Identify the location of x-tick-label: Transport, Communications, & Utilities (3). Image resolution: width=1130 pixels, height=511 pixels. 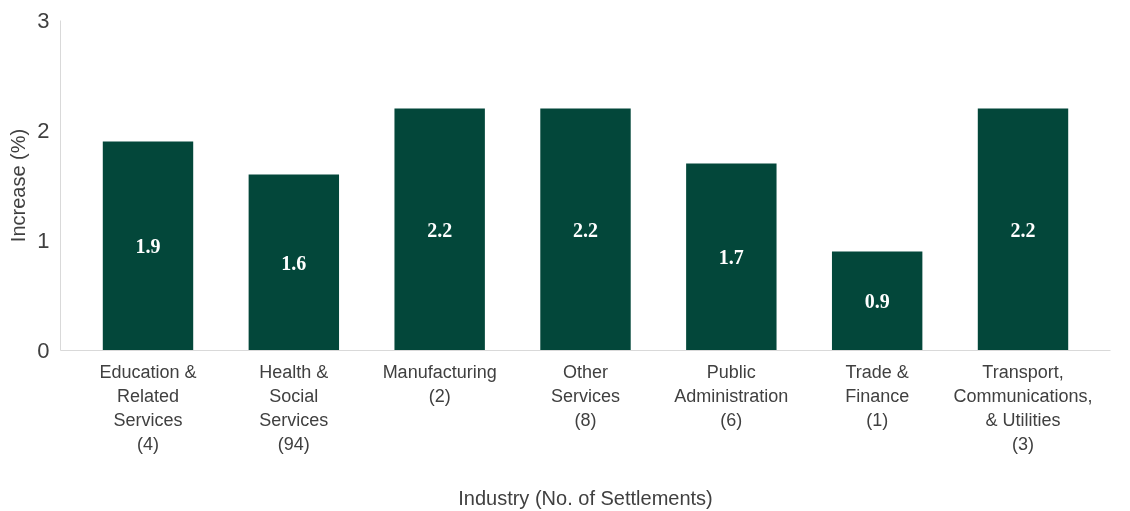
(1023, 407).